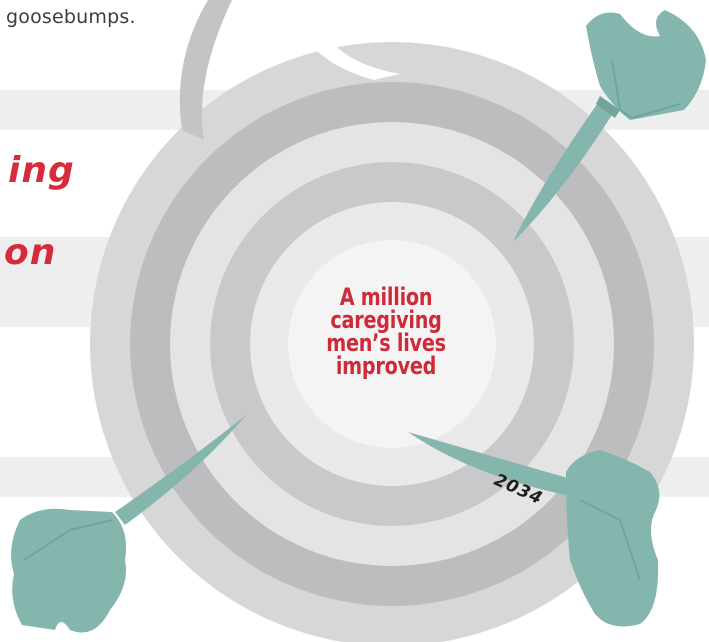  I want to click on heading-fragment: on, so click(30, 252).